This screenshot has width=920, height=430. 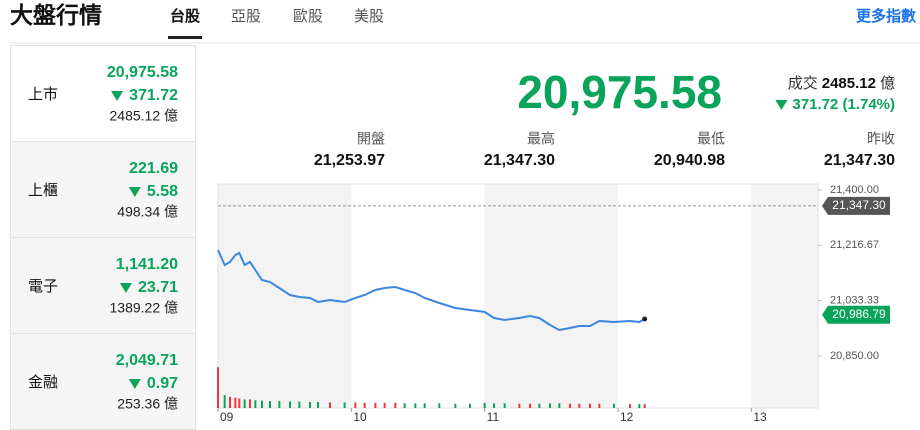 I want to click on more-link: 更多指數, so click(x=886, y=16).